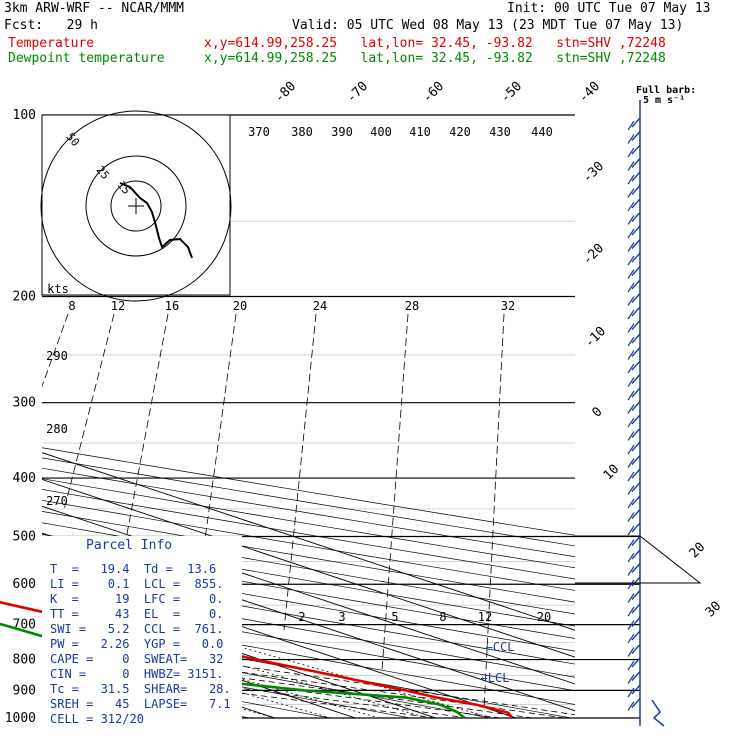  I want to click on theta-label: 440, so click(542, 132).